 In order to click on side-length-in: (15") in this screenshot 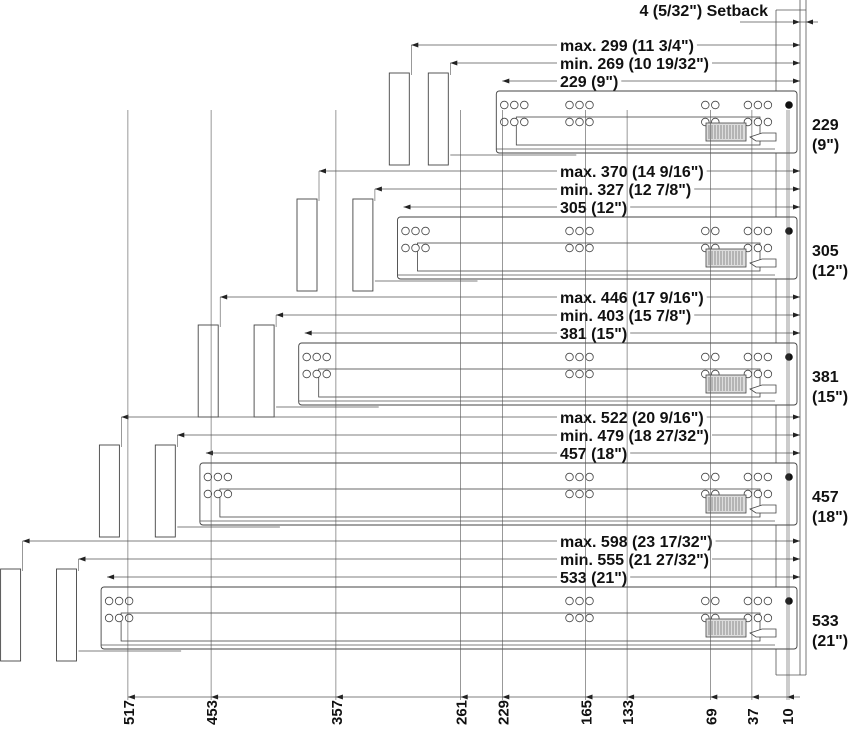, I will do `click(830, 397)`.